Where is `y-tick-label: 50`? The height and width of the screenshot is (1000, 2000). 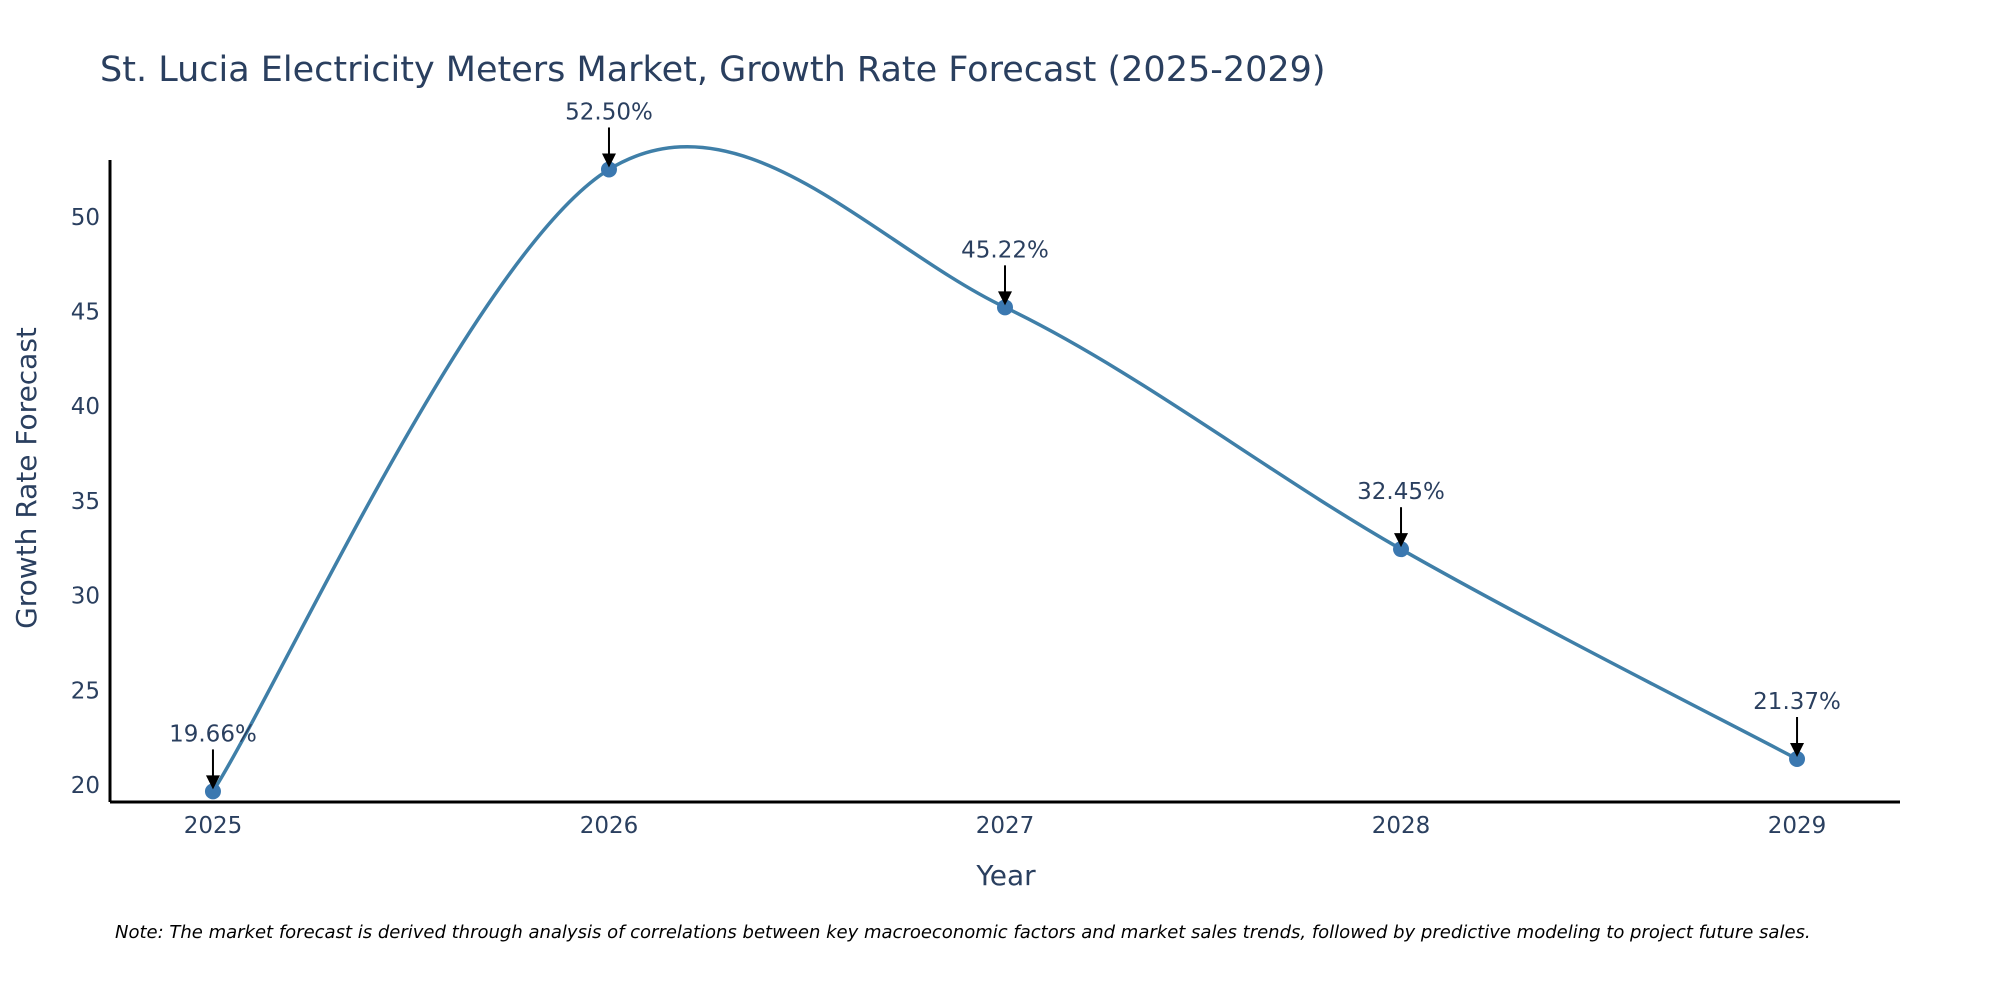
y-tick-label: 50 is located at coordinates (85, 218).